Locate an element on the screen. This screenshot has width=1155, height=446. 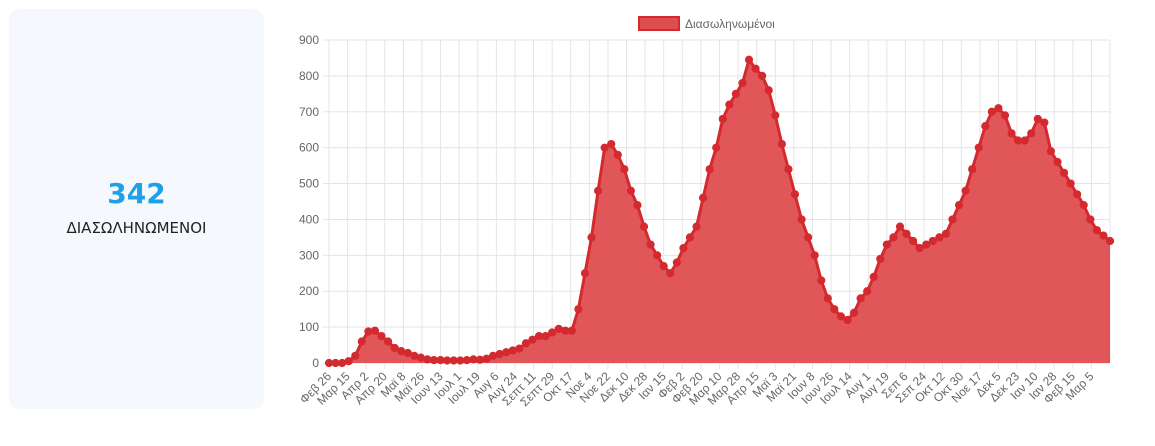
intubated-count: 342 is located at coordinates (136, 193).